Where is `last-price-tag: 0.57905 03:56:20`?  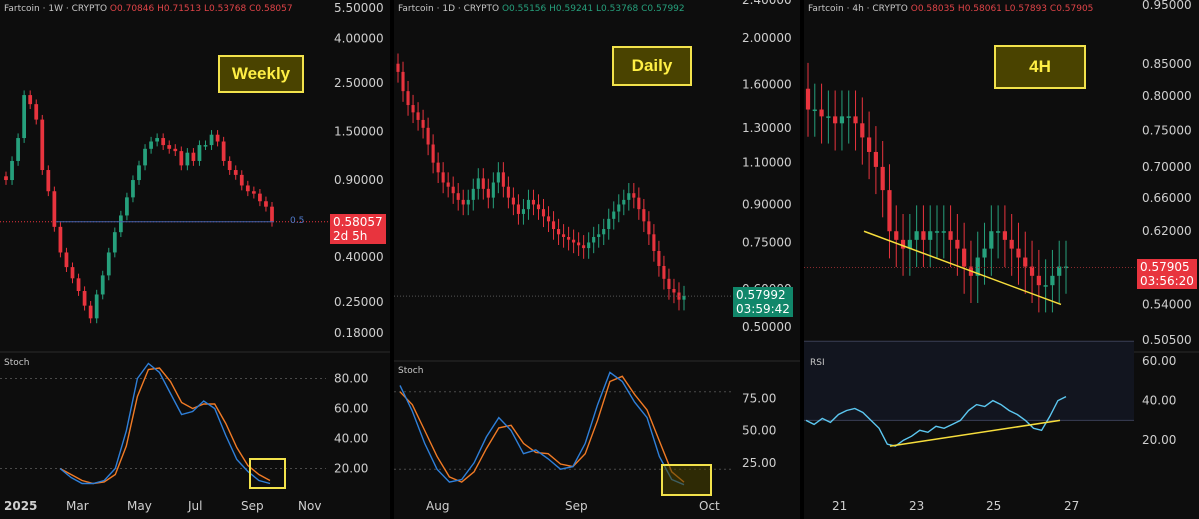
last-price-tag: 0.57905 03:56:20 is located at coordinates (1167, 274).